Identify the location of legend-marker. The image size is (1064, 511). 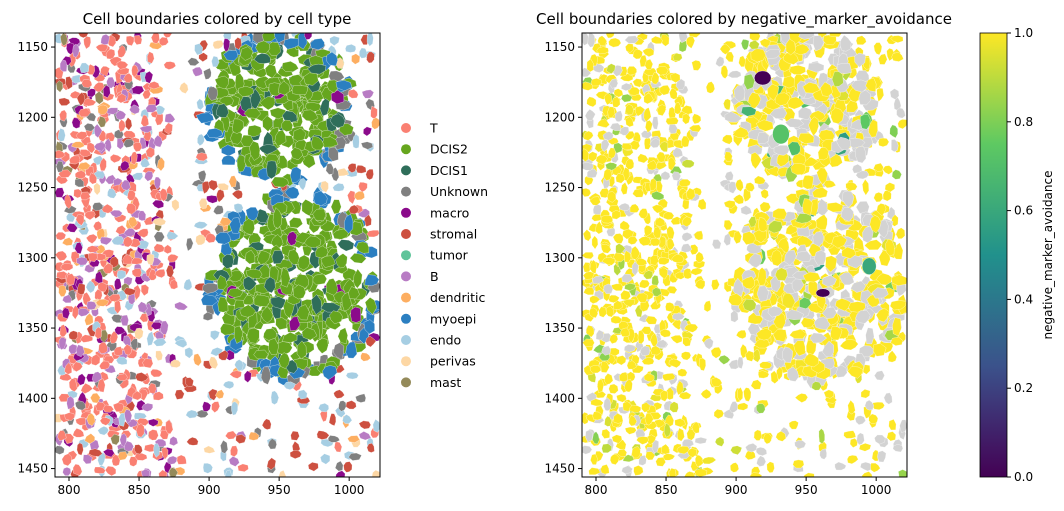
(406, 276).